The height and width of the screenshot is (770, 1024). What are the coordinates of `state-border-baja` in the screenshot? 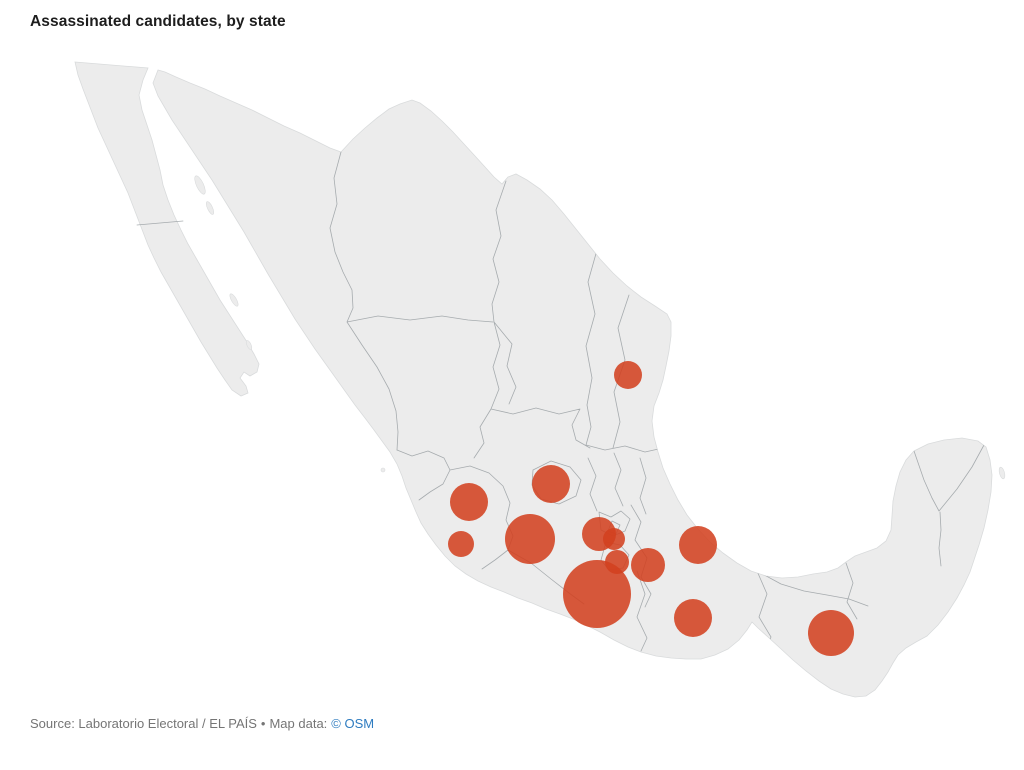 It's located at (160, 223).